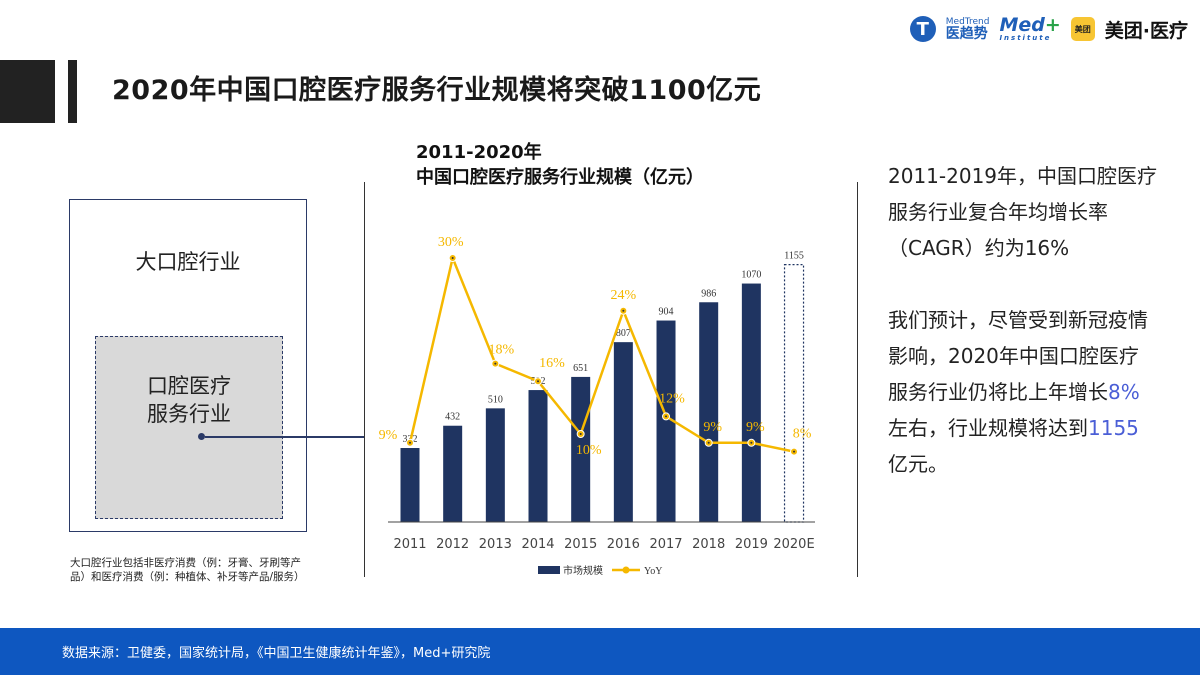  Describe the element at coordinates (409, 544) in the screenshot. I see `x-tick-label: 2011` at that location.